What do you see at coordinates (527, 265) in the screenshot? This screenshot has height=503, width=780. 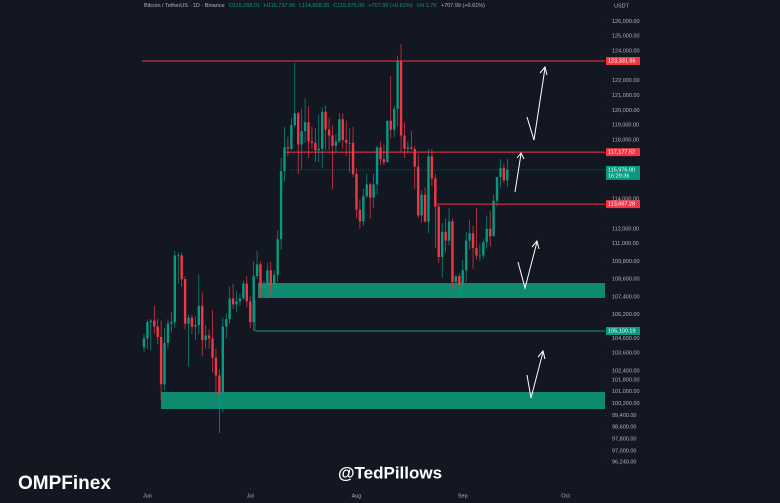 I see `arrow` at bounding box center [527, 265].